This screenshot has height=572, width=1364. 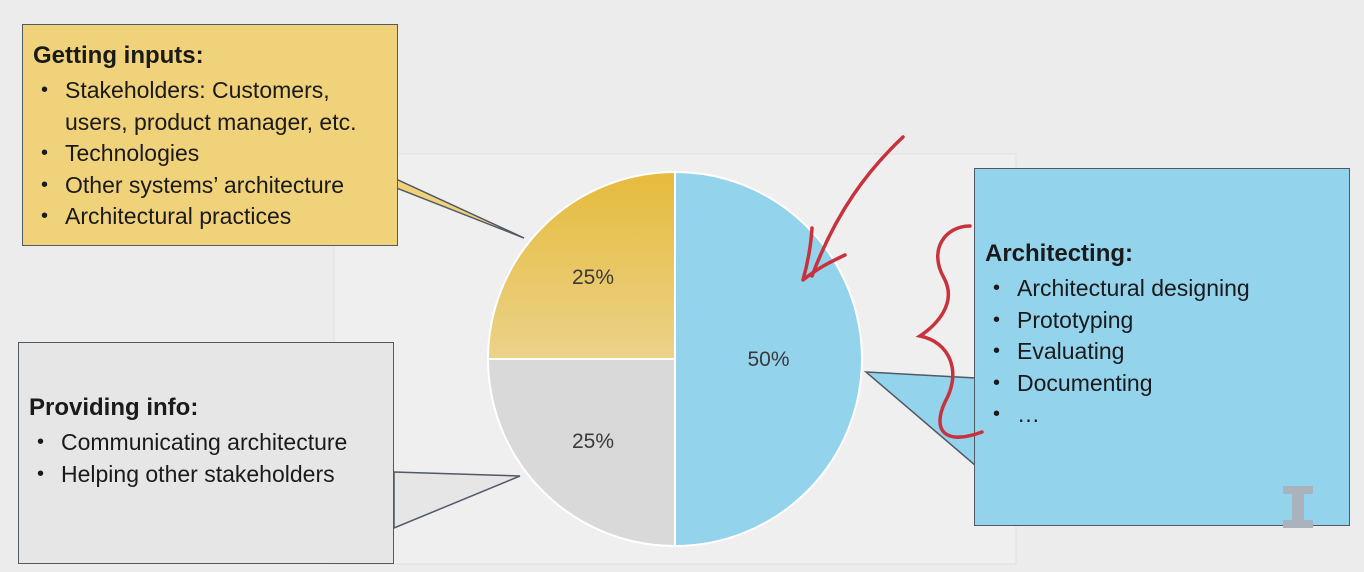 I want to click on list-item: • Other systems’ architecture, so click(x=210, y=186).